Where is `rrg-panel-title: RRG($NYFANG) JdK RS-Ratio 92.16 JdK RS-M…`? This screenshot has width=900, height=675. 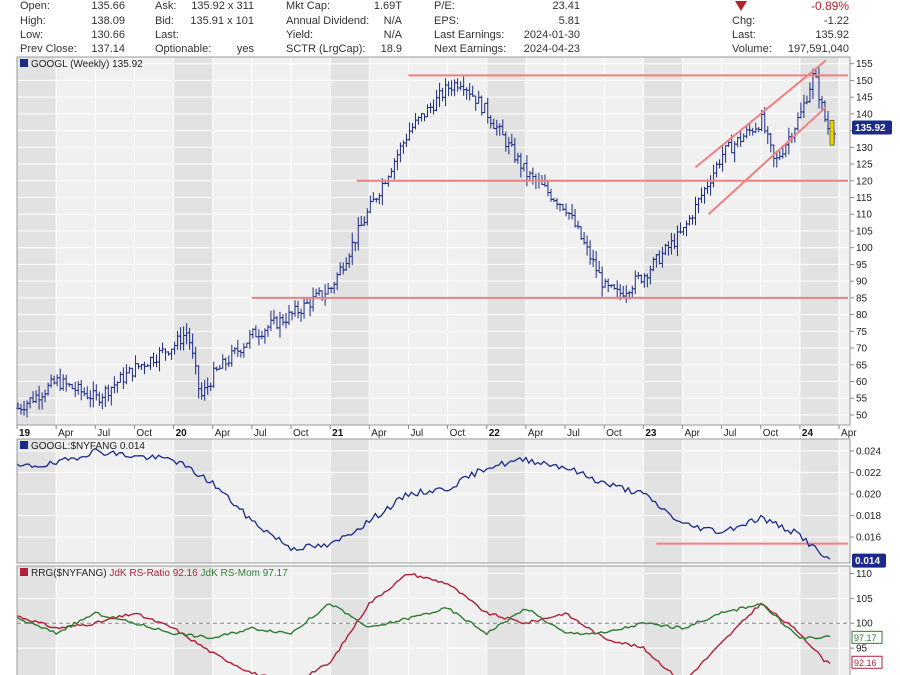
rrg-panel-title: RRG($NYFANG) JdK RS-Ratio 92.16 JdK RS-M… is located at coordinates (154, 573).